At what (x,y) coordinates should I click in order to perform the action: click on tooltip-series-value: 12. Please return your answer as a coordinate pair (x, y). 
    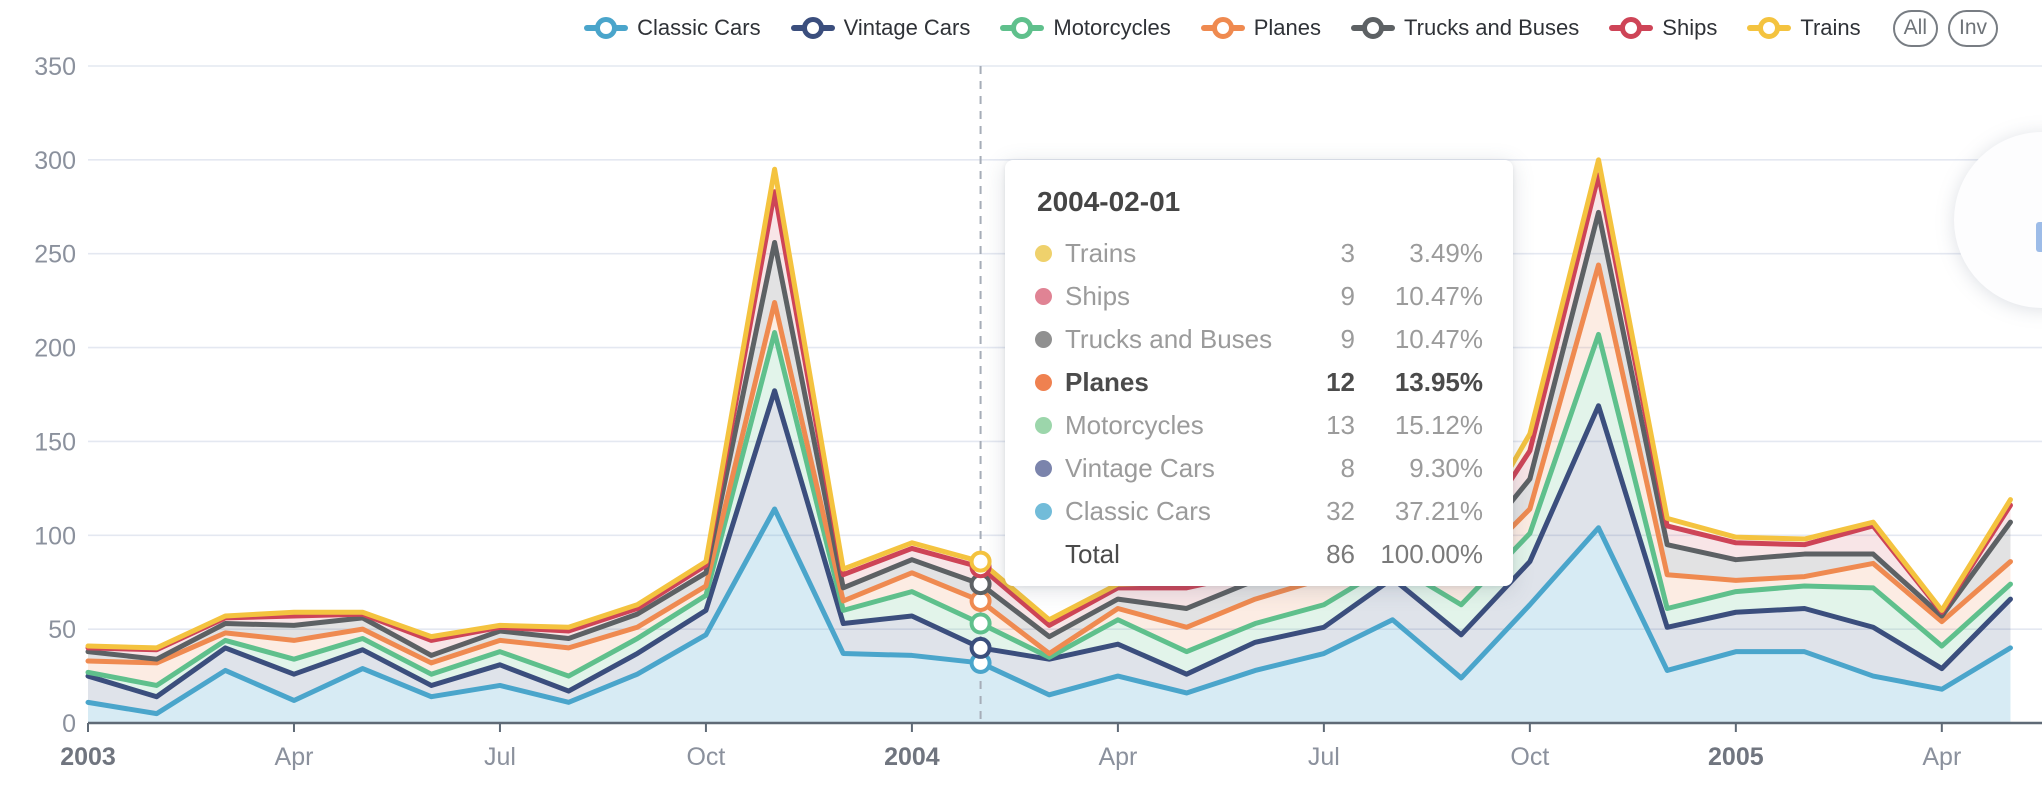
    Looking at the image, I should click on (1340, 382).